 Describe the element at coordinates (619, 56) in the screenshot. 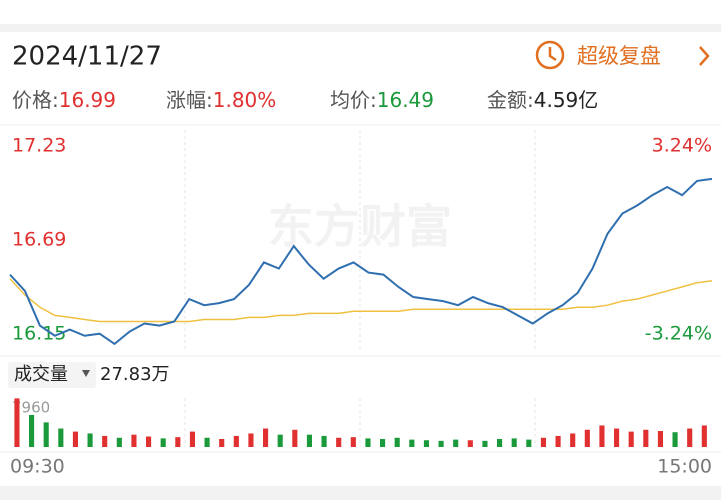

I see `replay-label: 超级复盘` at that location.